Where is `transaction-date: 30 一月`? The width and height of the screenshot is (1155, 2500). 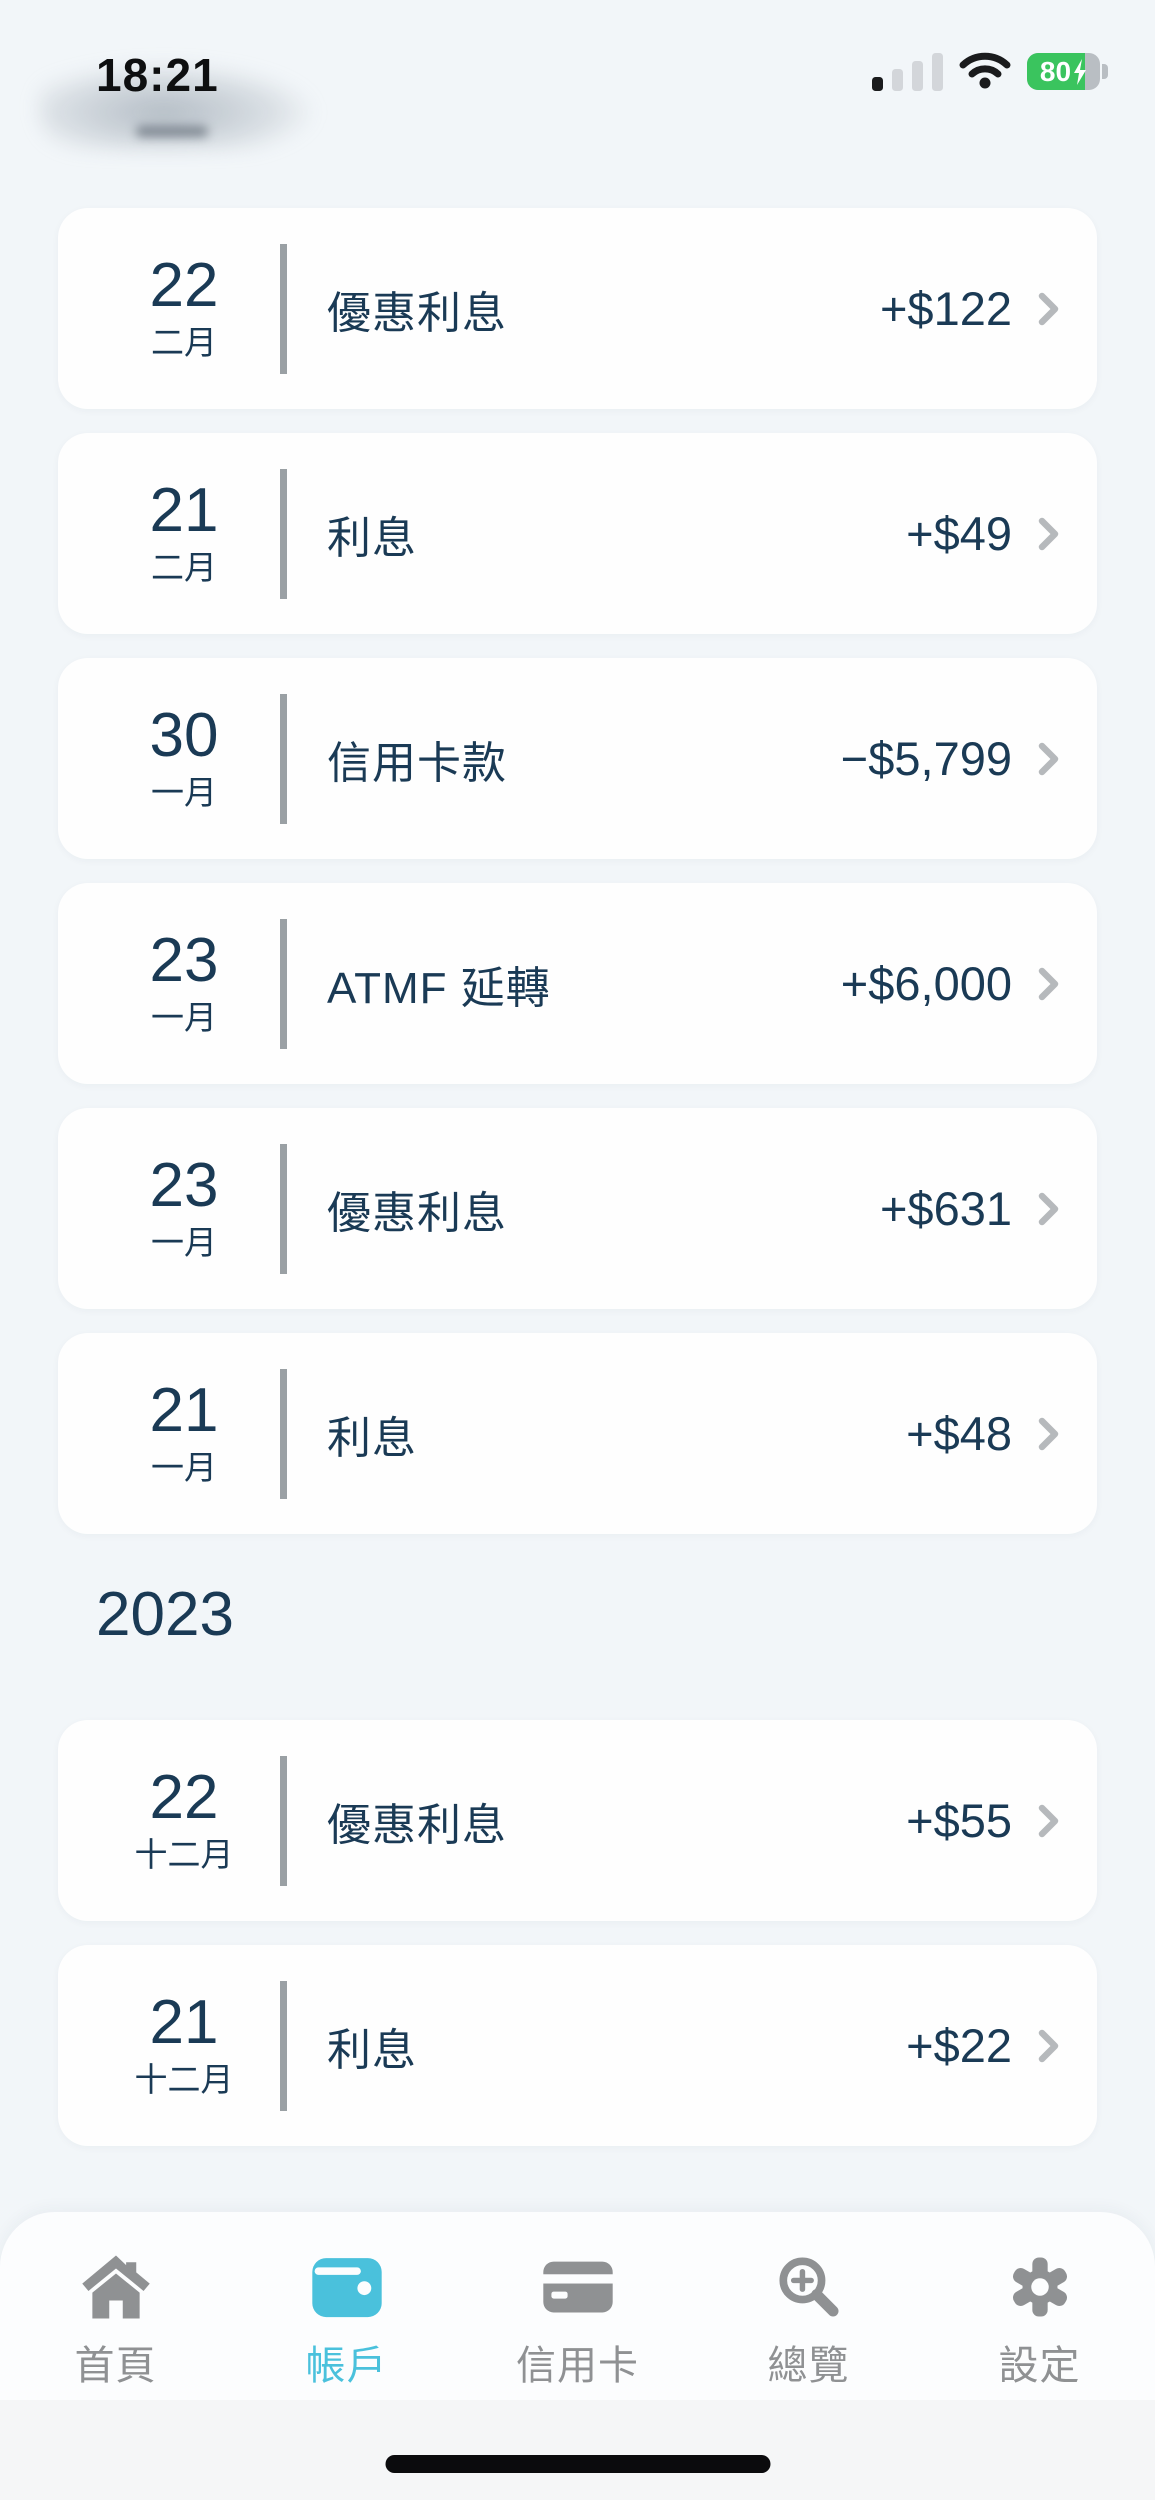 transaction-date: 30 一月 is located at coordinates (184, 758).